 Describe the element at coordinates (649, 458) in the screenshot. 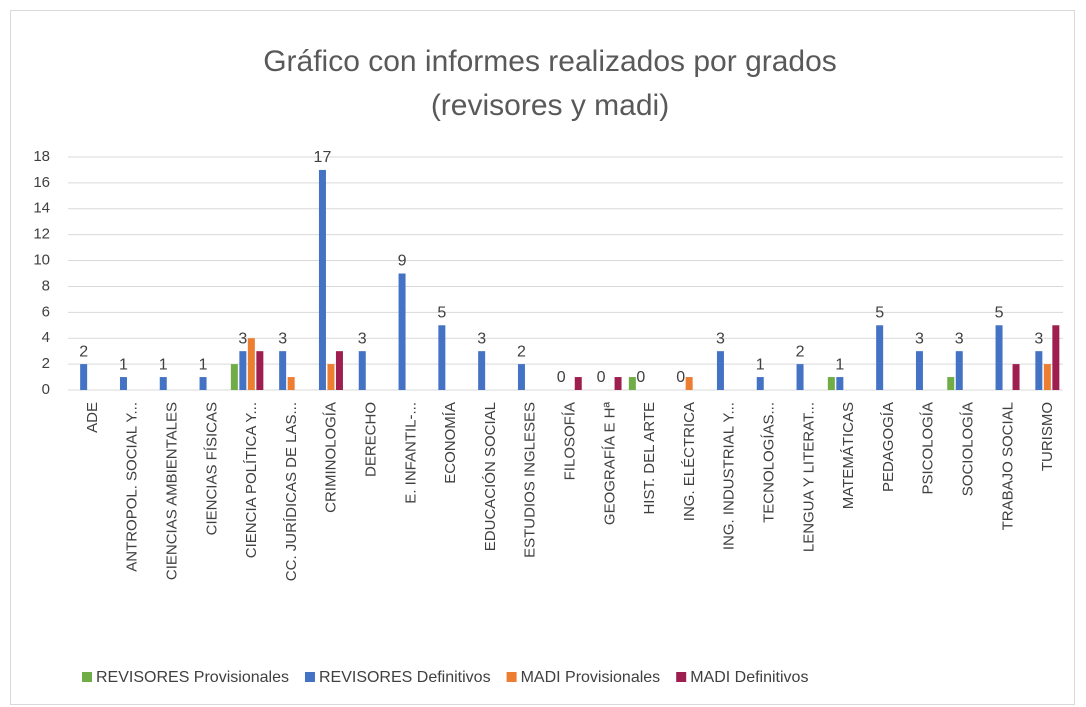

I see `x-tick-label: HIST. DEL ARTE` at that location.